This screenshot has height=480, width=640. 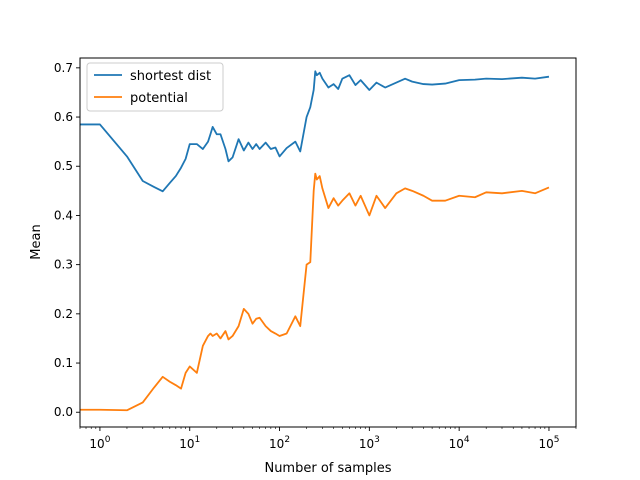 What do you see at coordinates (36, 241) in the screenshot?
I see `y-axis-label: Mean` at bounding box center [36, 241].